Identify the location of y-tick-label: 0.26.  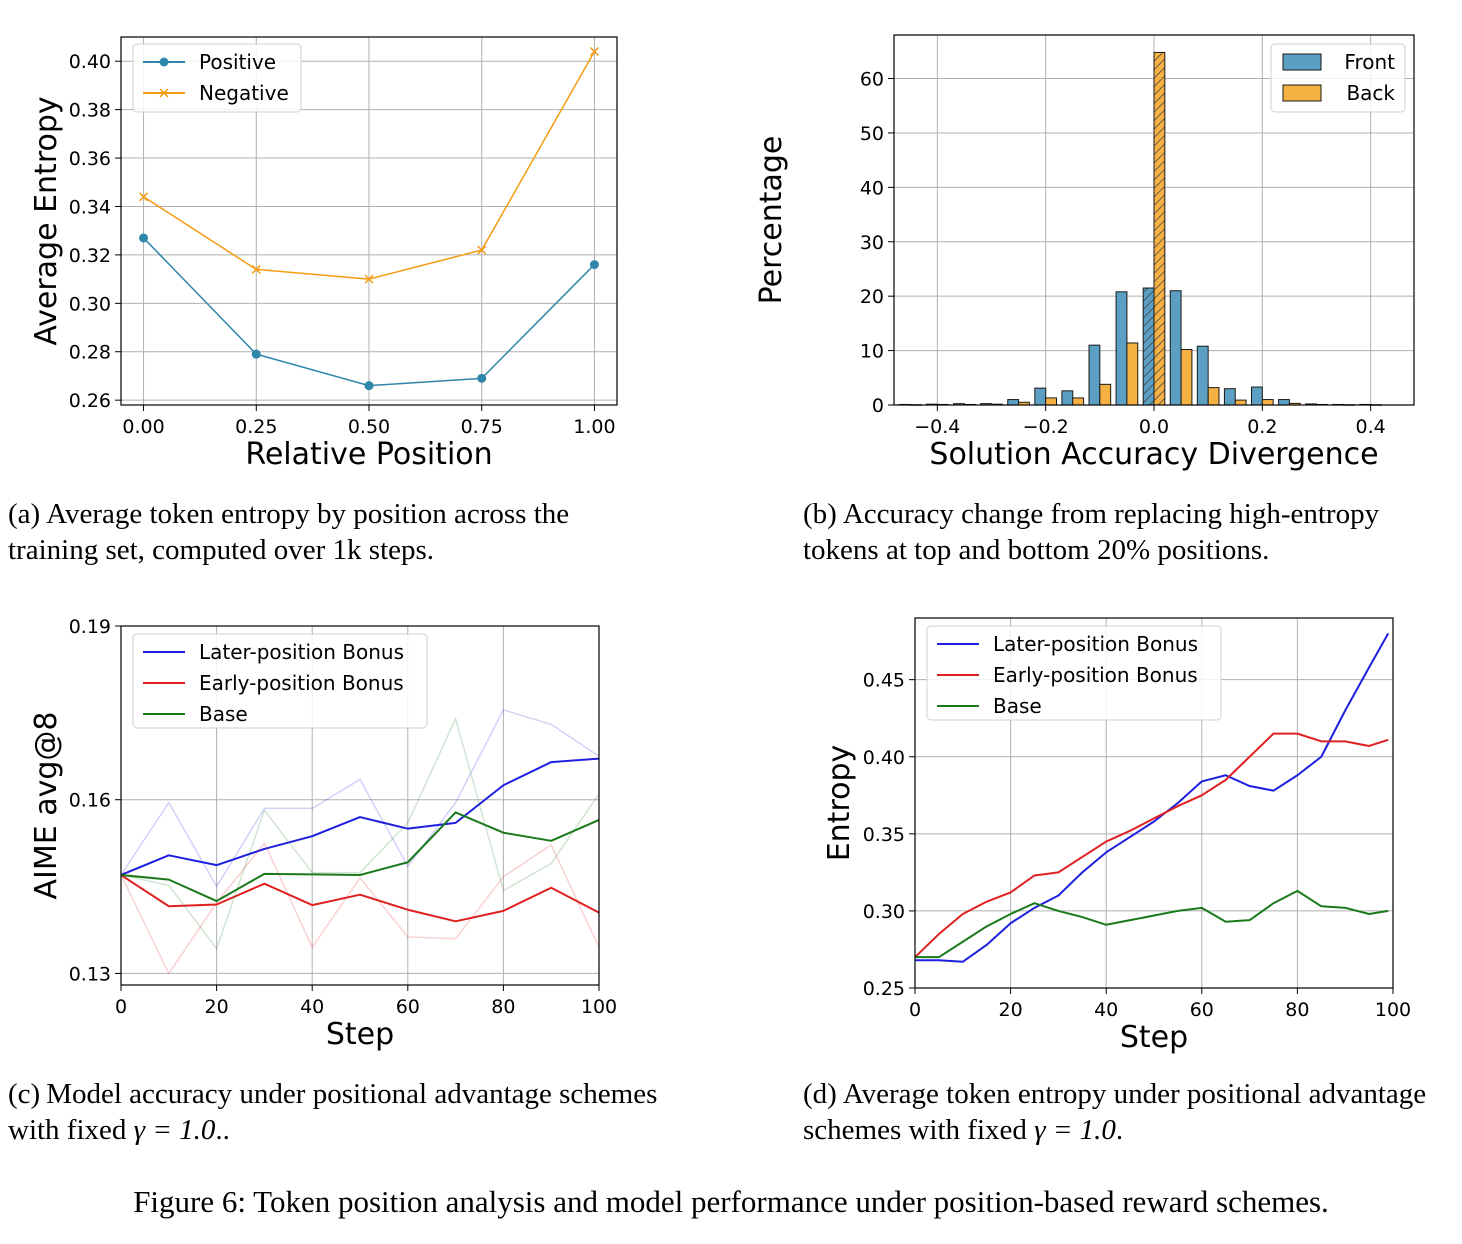
(90, 401).